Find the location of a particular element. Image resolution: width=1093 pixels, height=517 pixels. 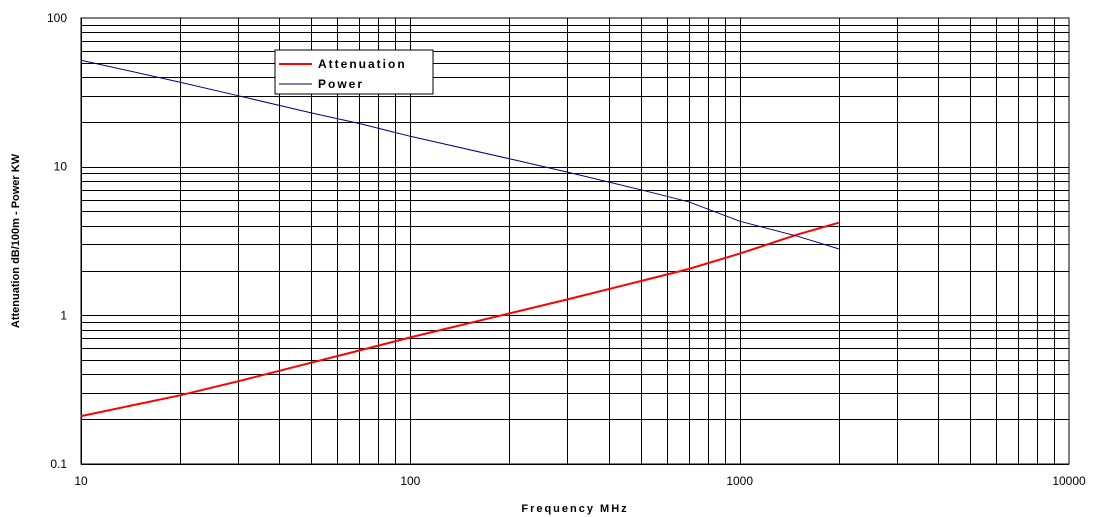

y-tick-label: 0.1 is located at coordinates (58, 464).